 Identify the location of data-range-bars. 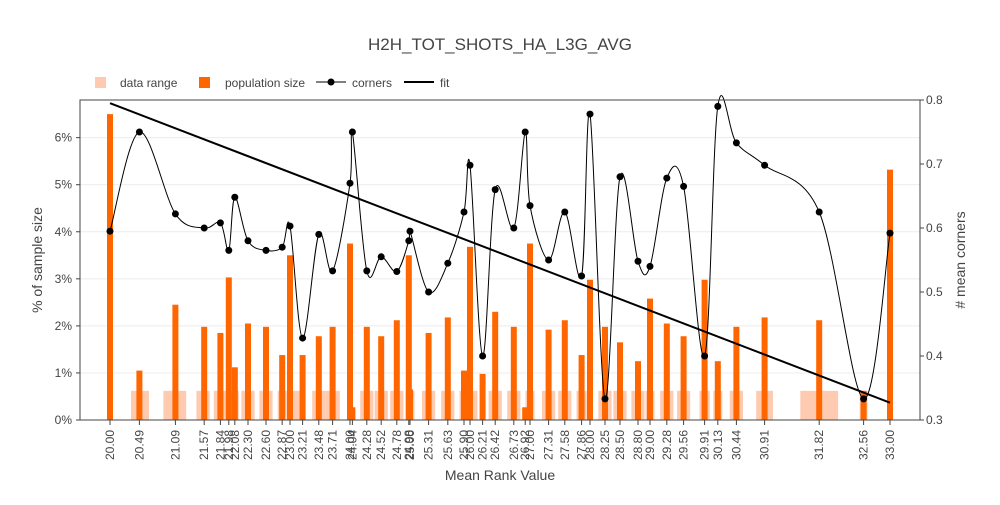
(499, 405).